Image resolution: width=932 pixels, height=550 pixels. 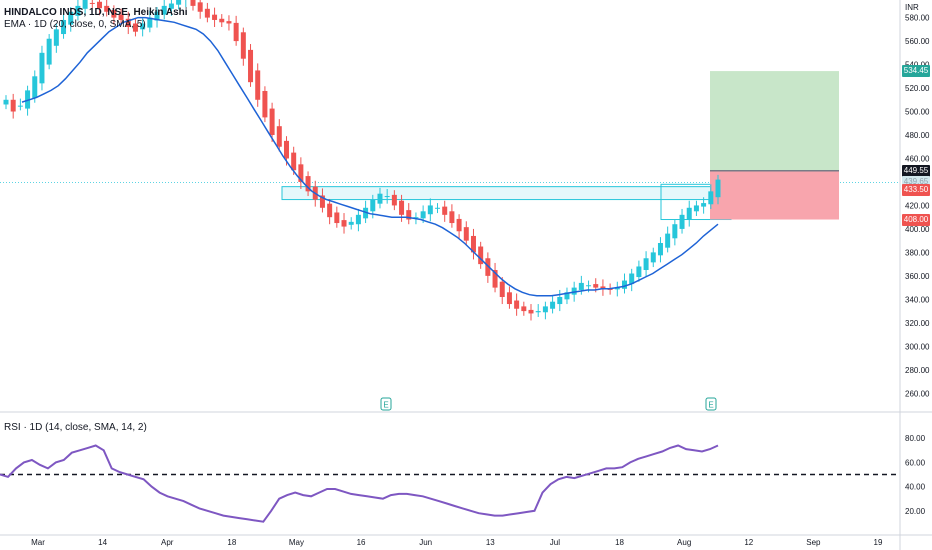 I want to click on time-tick-label: Aug, so click(x=684, y=542).